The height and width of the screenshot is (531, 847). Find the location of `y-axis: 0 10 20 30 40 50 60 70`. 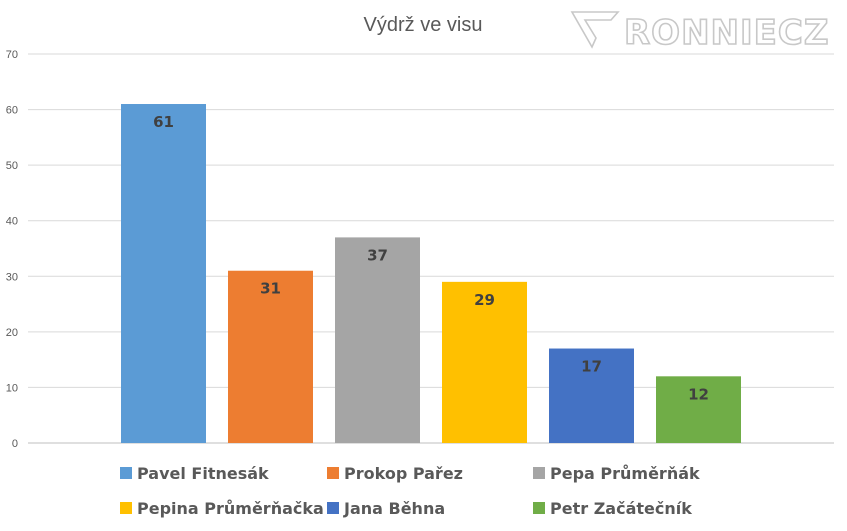

y-axis: 0 10 20 30 40 50 60 70 is located at coordinates (12, 249).